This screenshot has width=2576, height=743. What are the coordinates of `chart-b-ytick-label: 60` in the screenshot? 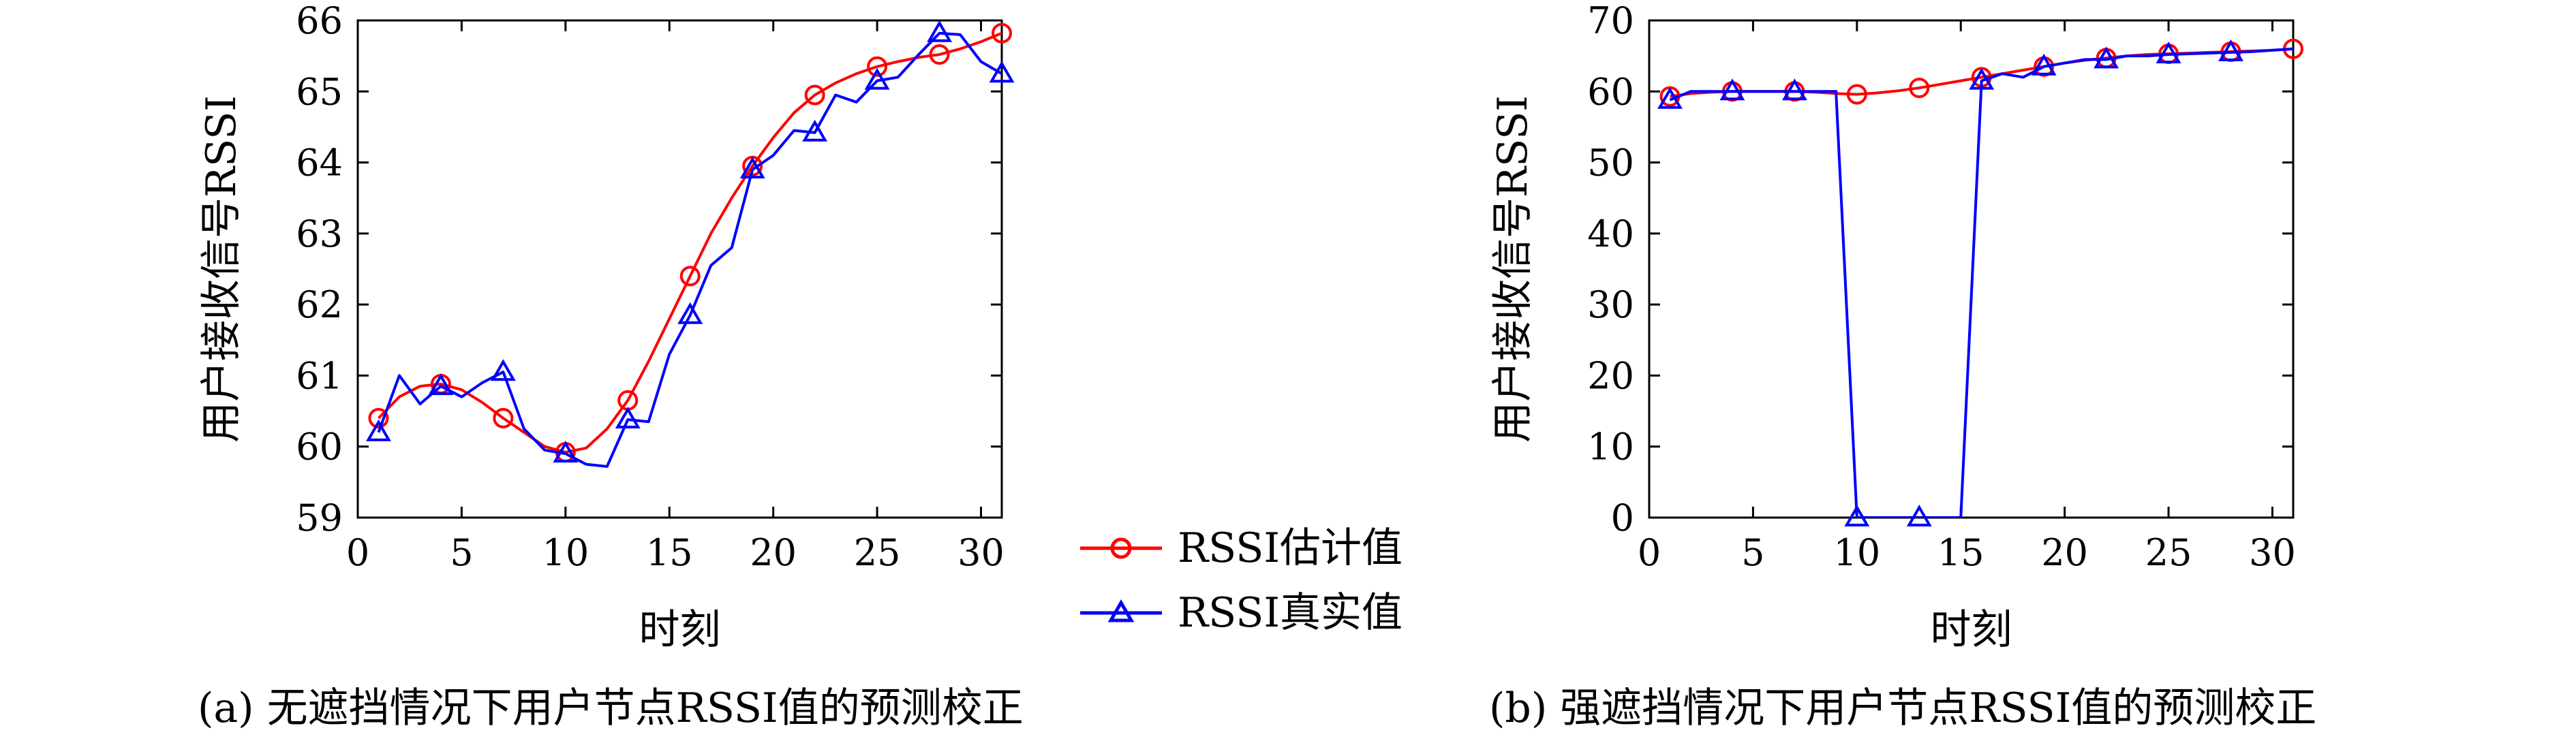 It's located at (1610, 91).